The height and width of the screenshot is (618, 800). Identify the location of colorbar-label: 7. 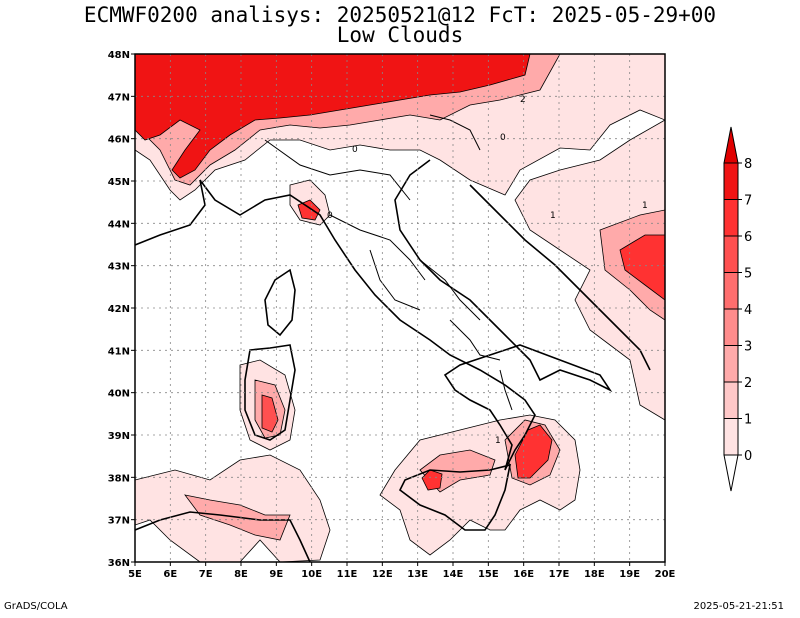
(748, 201).